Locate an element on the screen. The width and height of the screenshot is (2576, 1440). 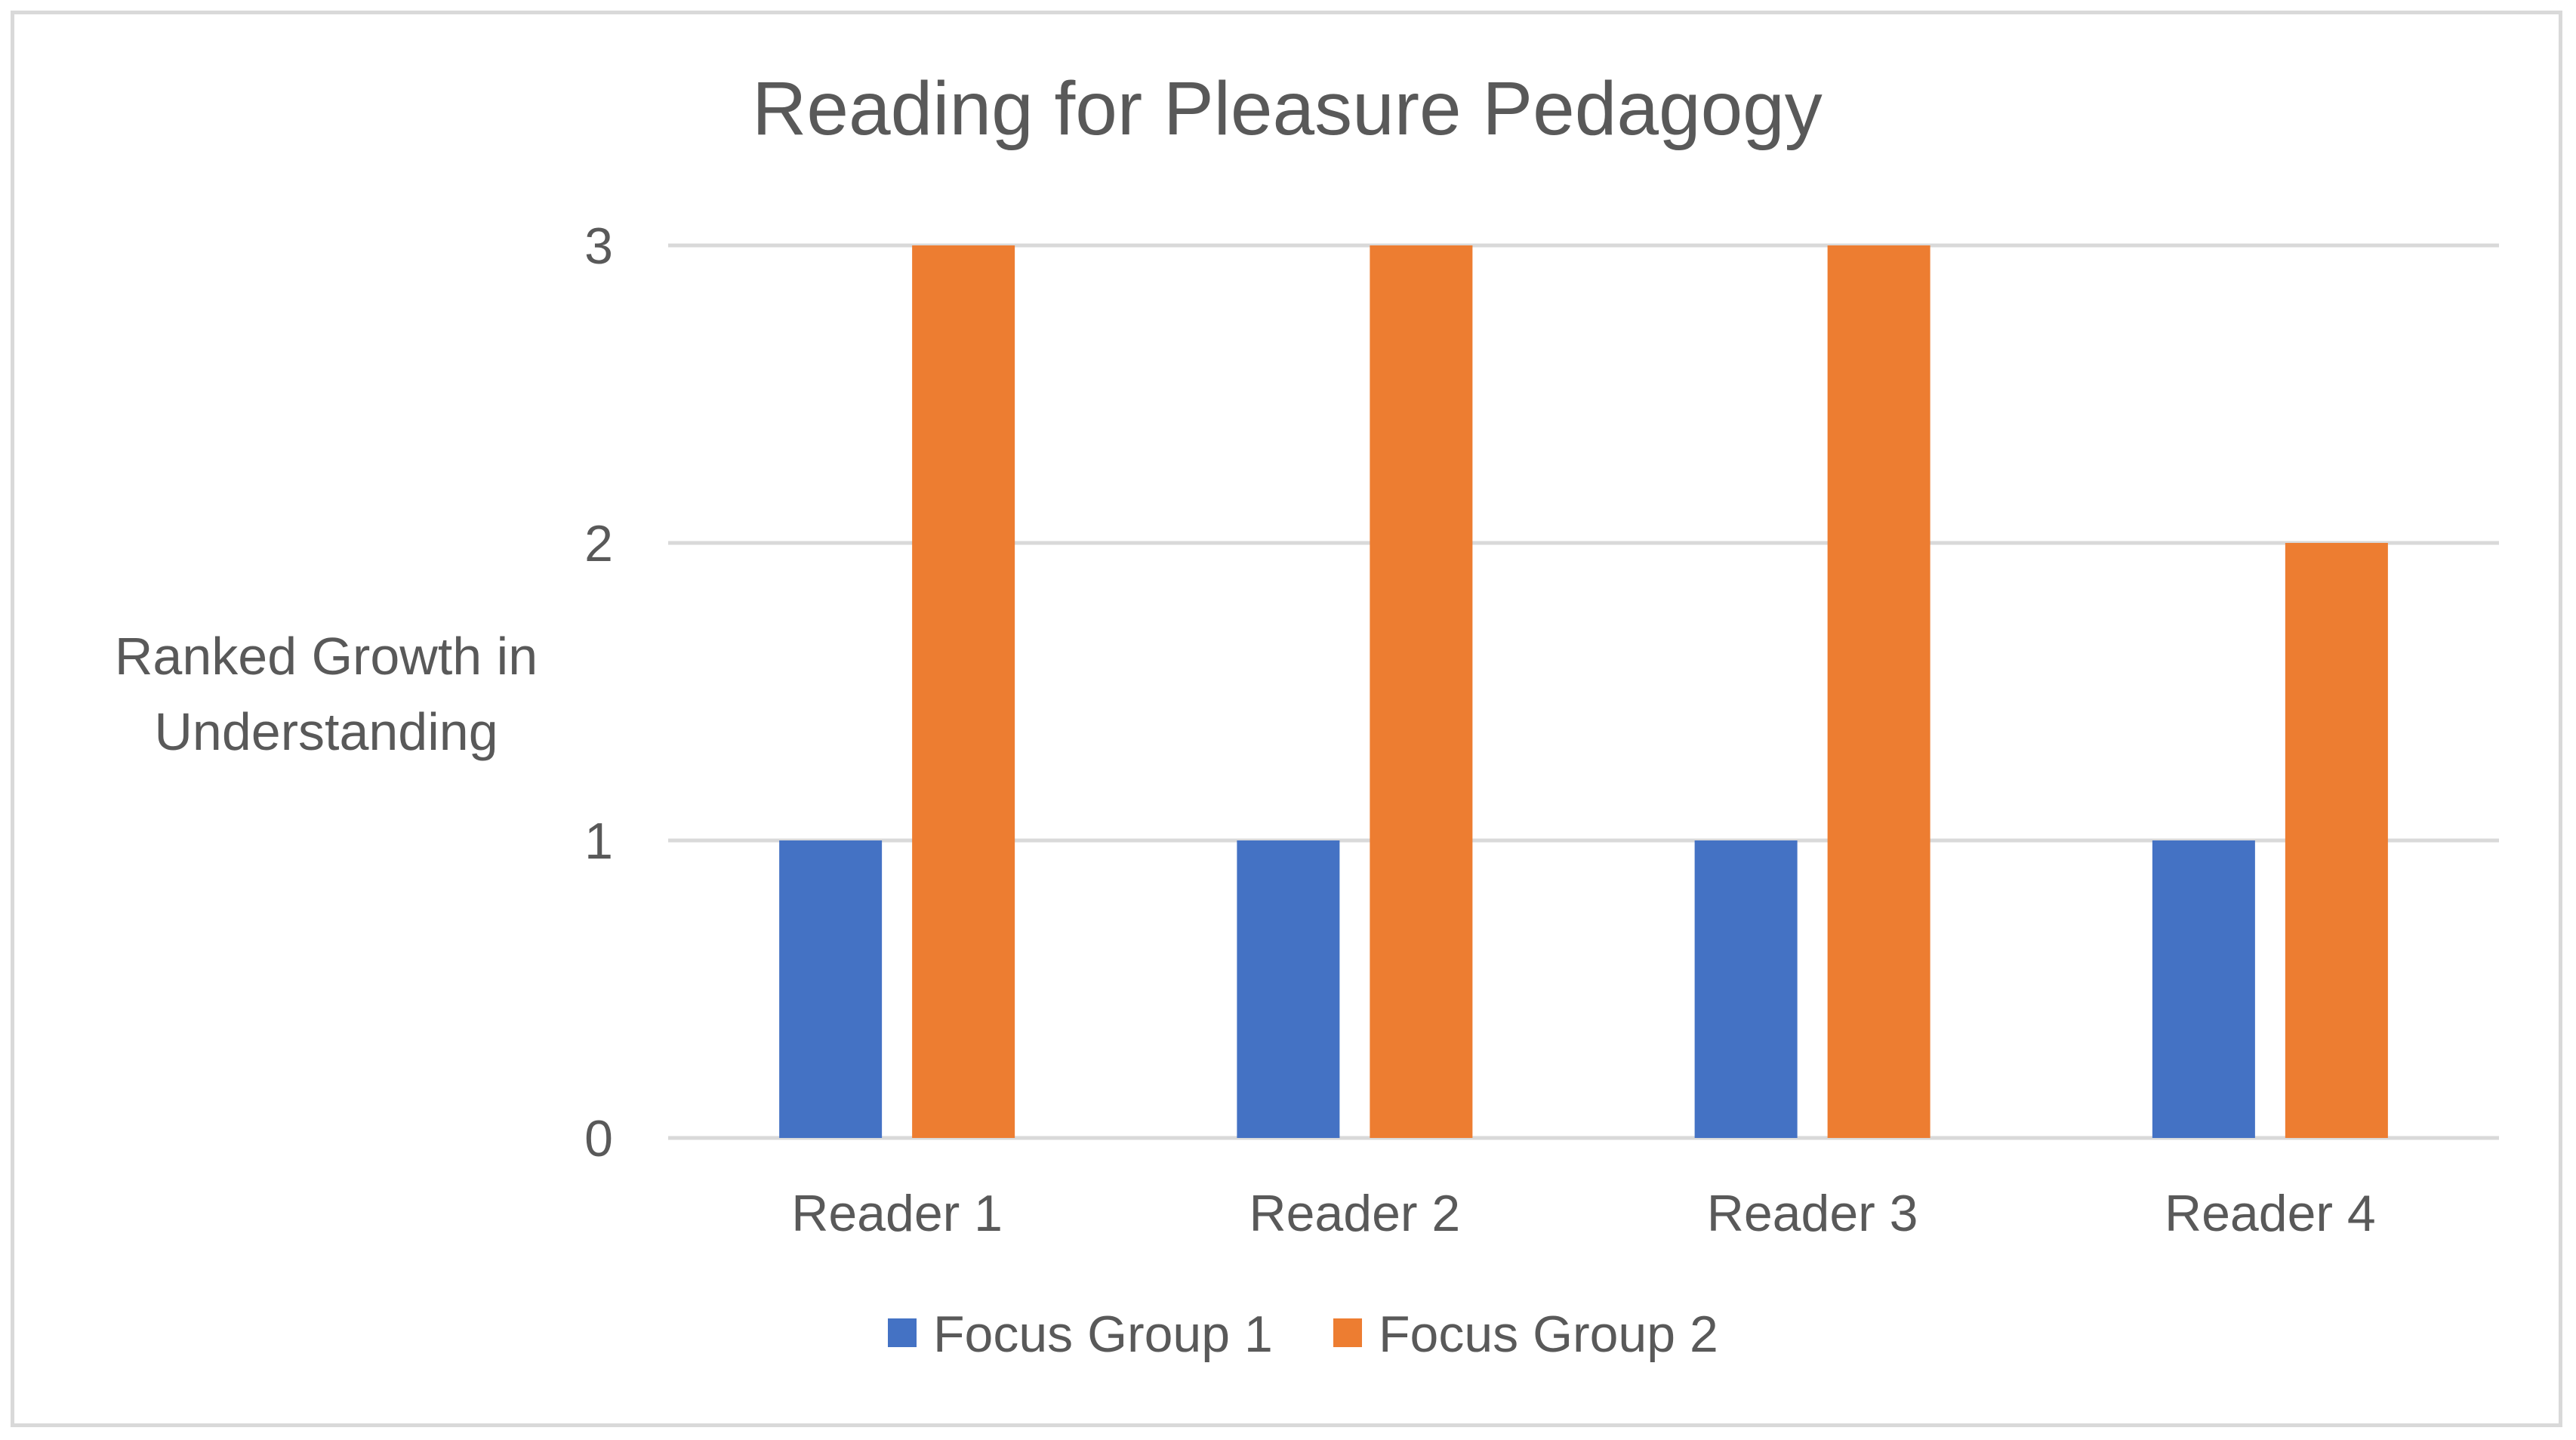
x-tick-label-1: Reader 1 is located at coordinates (897, 1213).